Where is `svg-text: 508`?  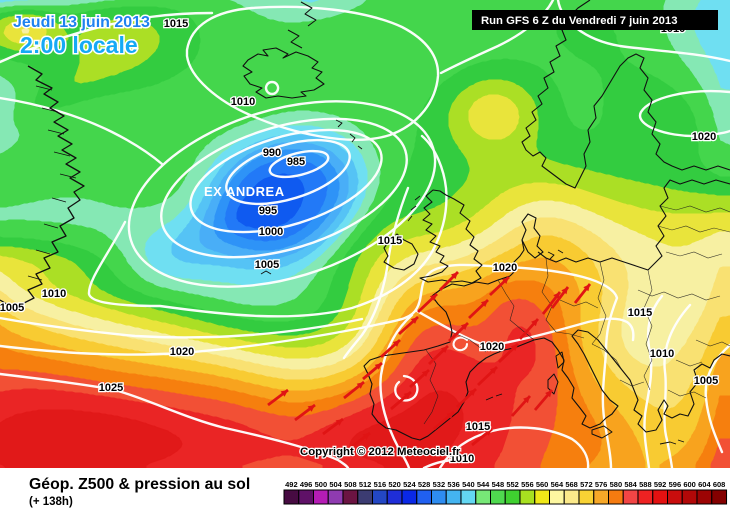
svg-text: 508 is located at coordinates (350, 484).